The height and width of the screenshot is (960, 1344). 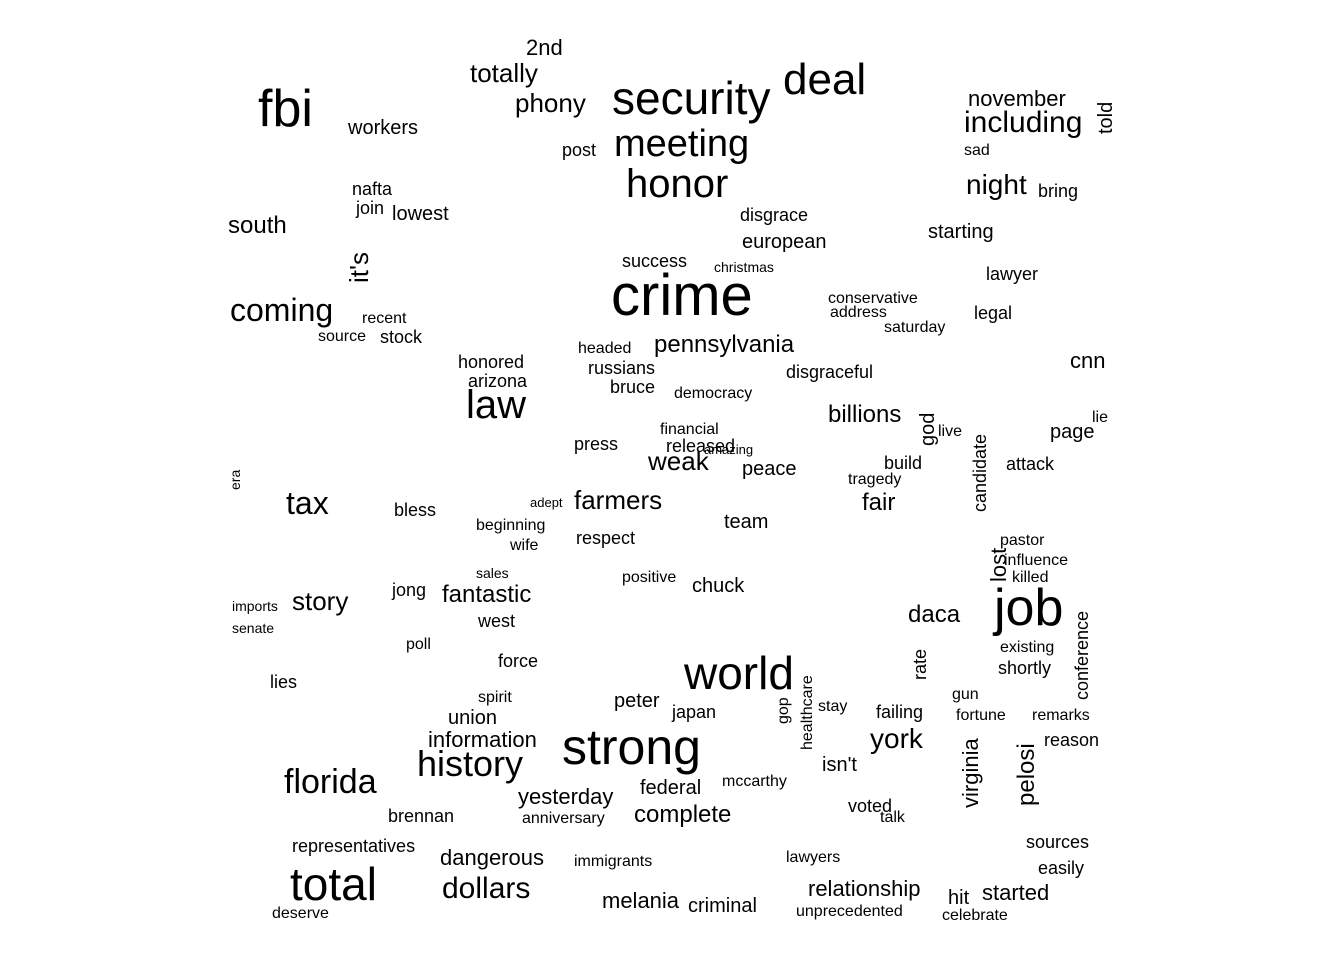 I want to click on word: era, so click(x=235, y=480).